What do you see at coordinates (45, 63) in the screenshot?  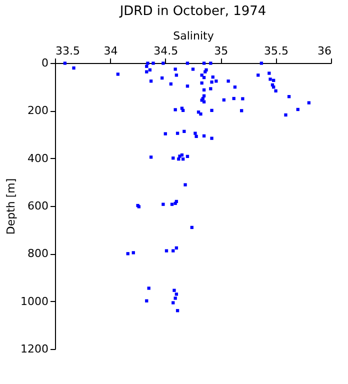 I see `y-tick-label: 0` at bounding box center [45, 63].